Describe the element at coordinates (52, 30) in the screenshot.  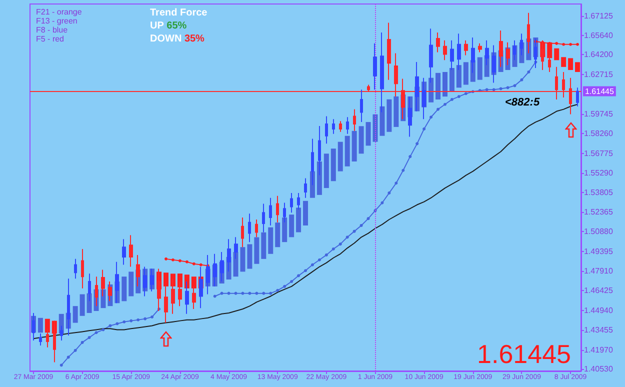
I see `annotation: F8 - blue` at that location.